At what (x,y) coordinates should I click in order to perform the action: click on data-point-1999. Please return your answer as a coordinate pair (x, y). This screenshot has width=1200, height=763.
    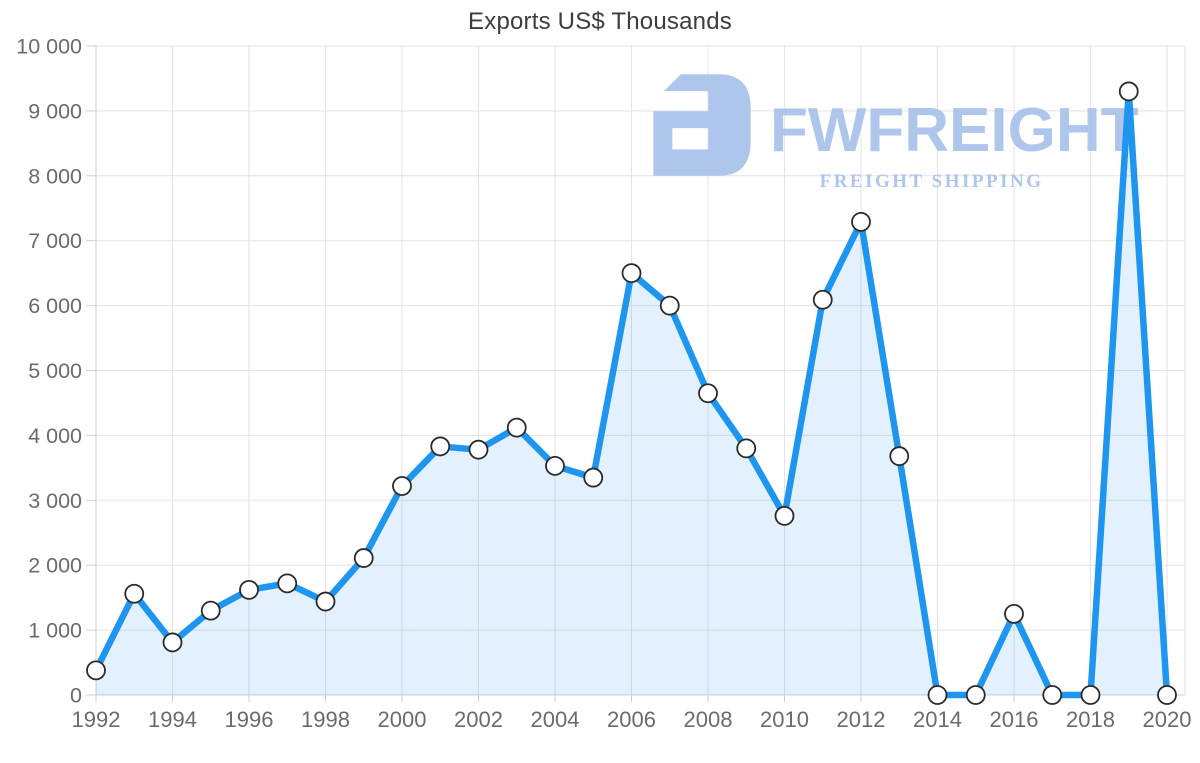
    Looking at the image, I should click on (363, 558).